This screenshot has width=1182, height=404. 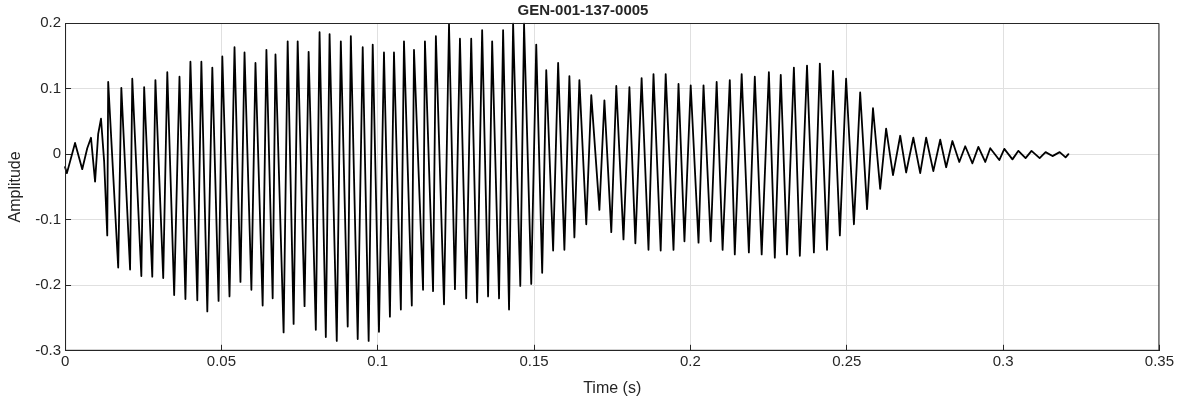 What do you see at coordinates (1003, 360) in the screenshot?
I see `x-tick-label: 0.3` at bounding box center [1003, 360].